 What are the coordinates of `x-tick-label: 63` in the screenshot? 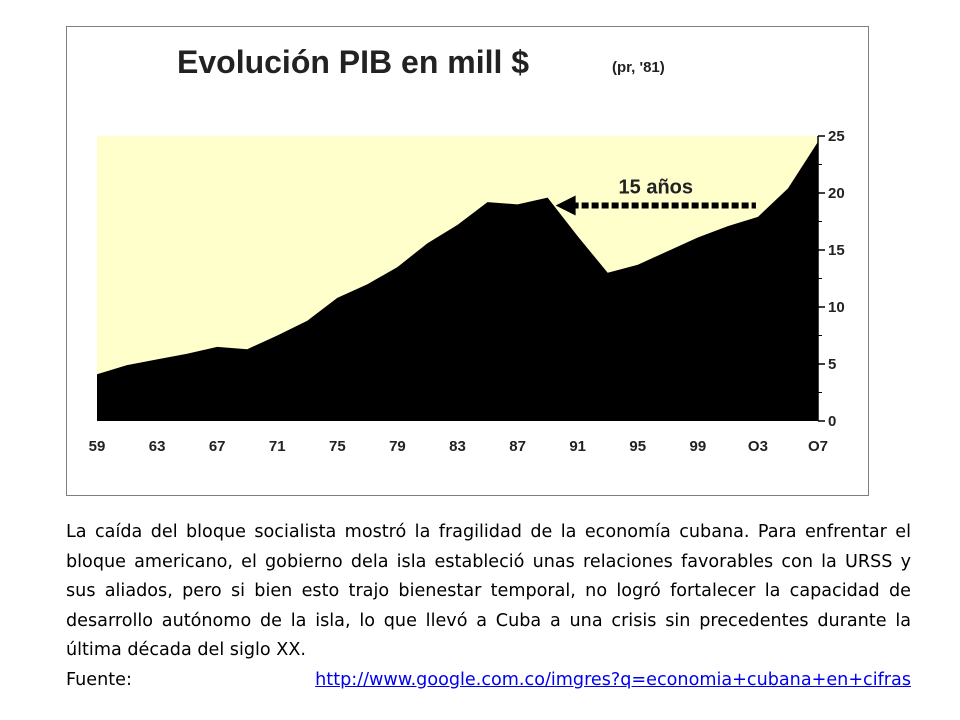 It's located at (157, 446).